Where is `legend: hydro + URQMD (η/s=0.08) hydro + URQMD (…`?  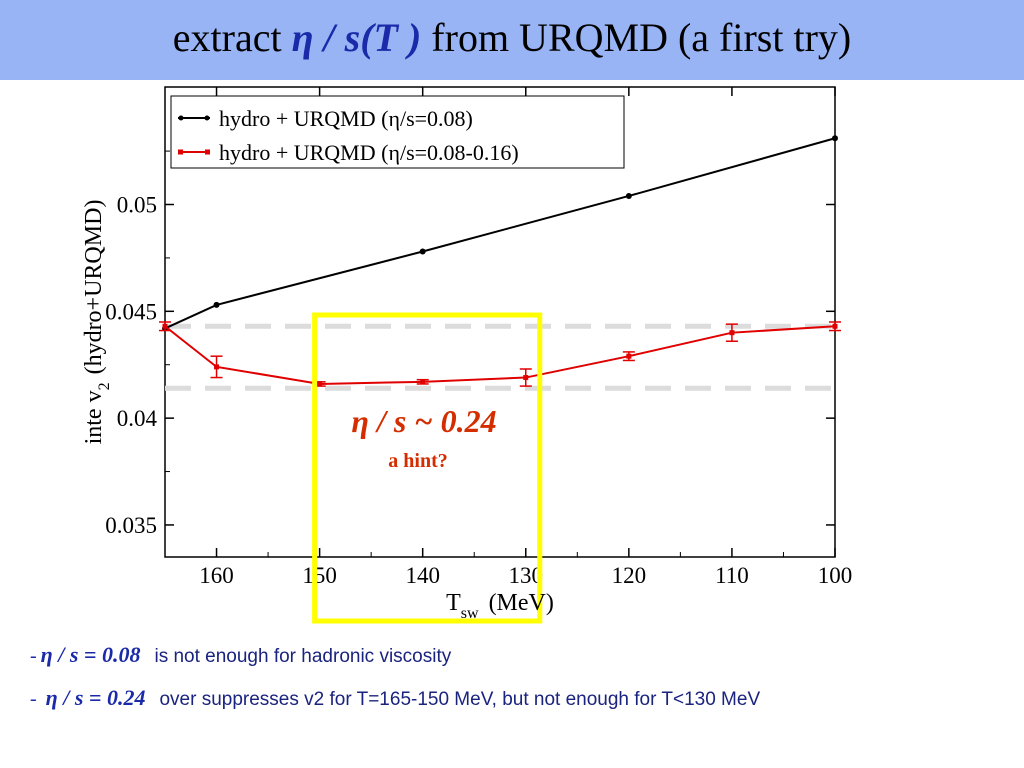
legend: hydro + URQMD (η/s=0.08) hydro + URQMD (… is located at coordinates (397, 132).